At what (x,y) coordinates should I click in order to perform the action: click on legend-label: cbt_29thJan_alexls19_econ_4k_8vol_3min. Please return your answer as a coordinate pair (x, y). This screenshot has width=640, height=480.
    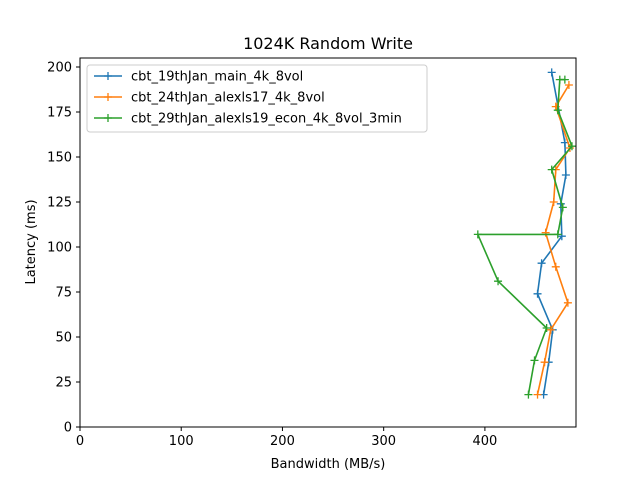
    Looking at the image, I should click on (266, 119).